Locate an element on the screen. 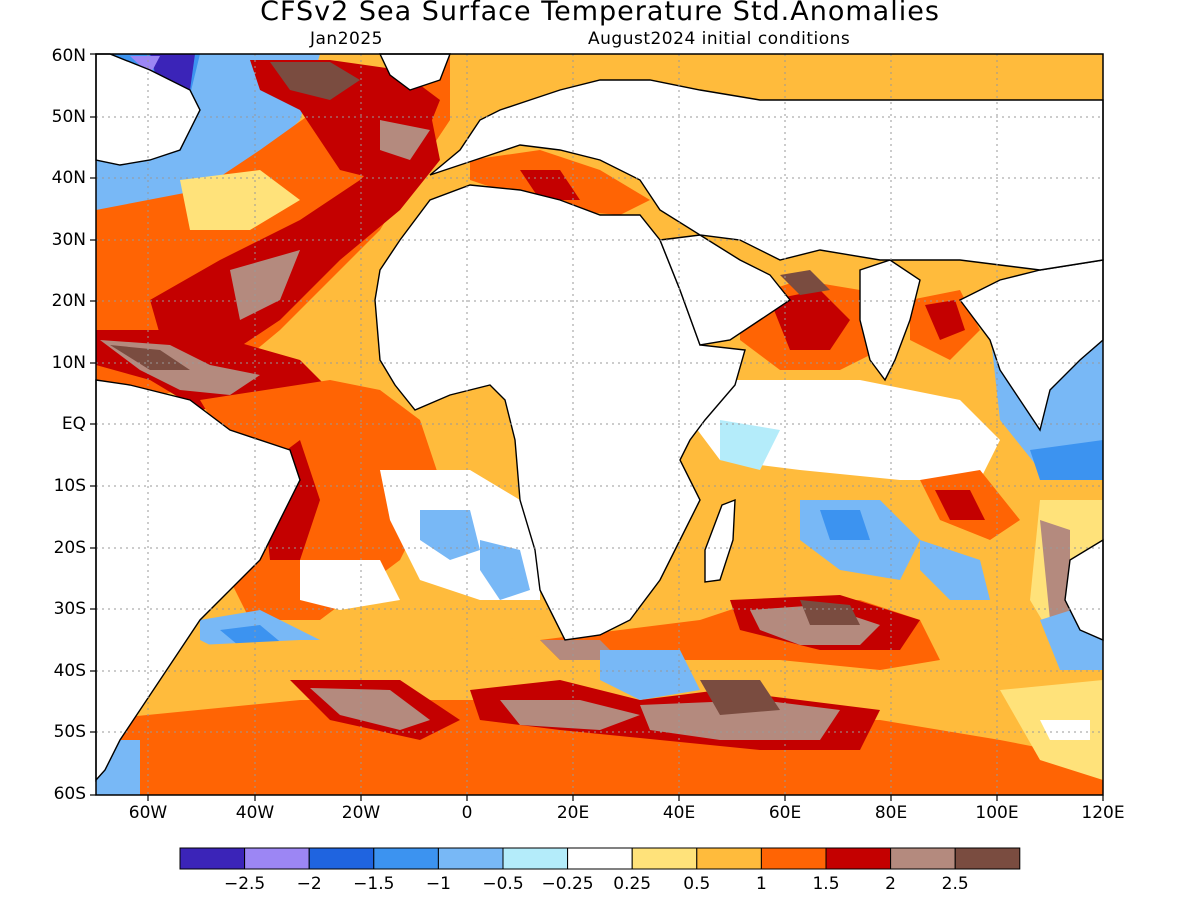 This screenshot has width=1200, height=900. colorbar-label: 2 is located at coordinates (890, 884).